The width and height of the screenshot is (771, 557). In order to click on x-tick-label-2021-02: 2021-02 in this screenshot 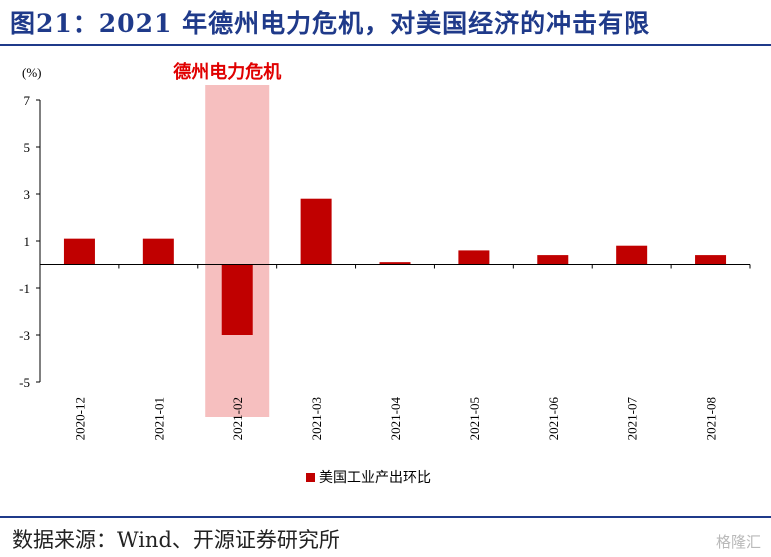, I will do `click(237, 418)`.